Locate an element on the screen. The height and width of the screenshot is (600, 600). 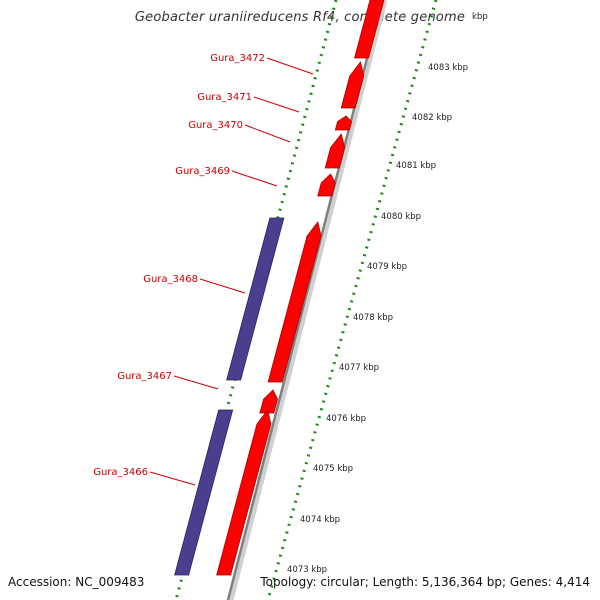
scale-label: 4074 kbp is located at coordinates (320, 520).